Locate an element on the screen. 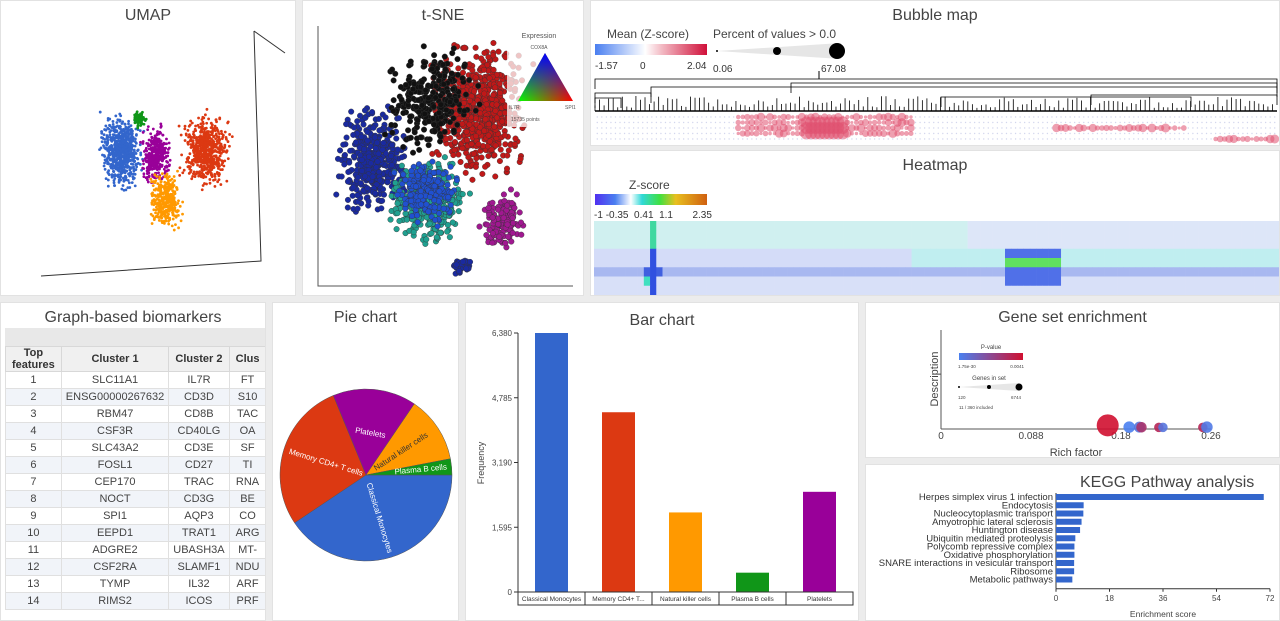  pct-legend-label: Percent of values > 0.0 is located at coordinates (775, 34).